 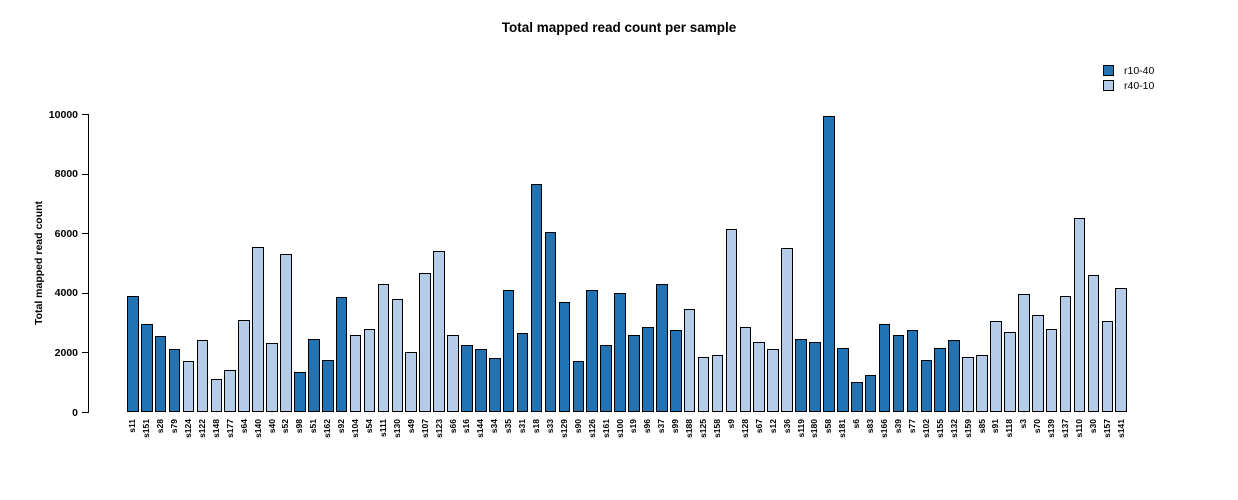 What do you see at coordinates (133, 441) in the screenshot?
I see `x-tick-slot: s11` at bounding box center [133, 441].